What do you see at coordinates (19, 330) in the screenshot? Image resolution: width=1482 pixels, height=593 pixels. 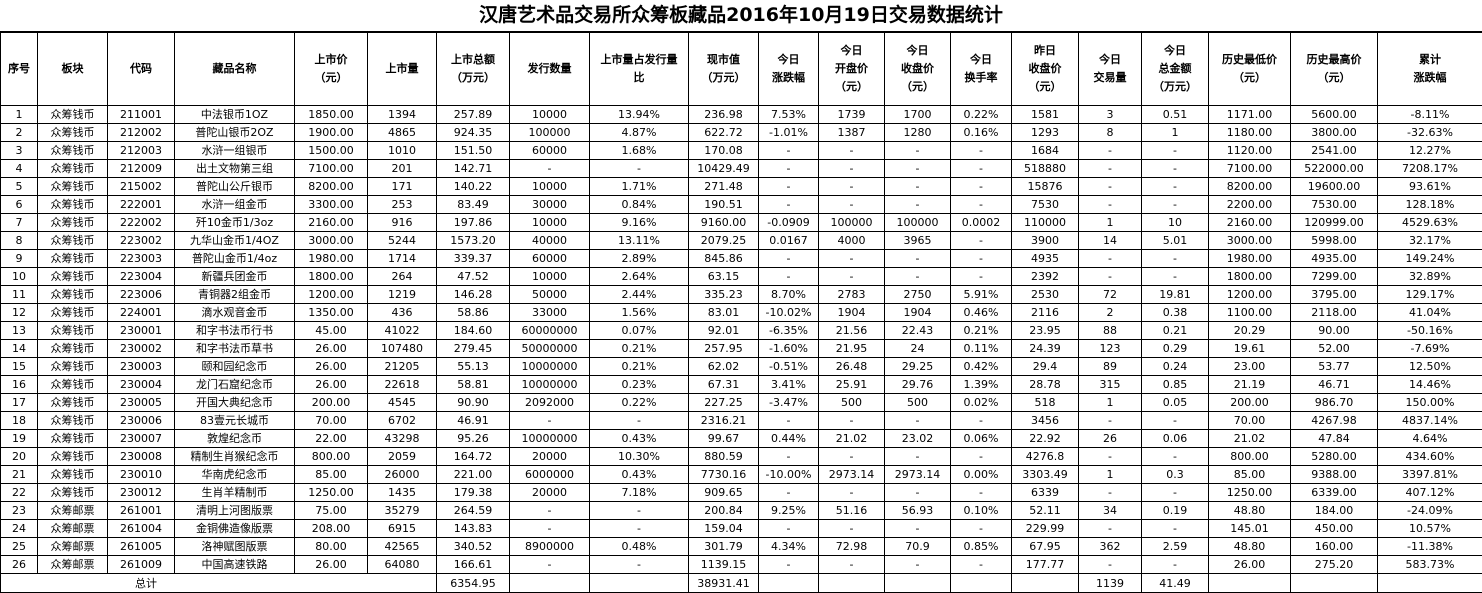 I see `table-cell: 13` at bounding box center [19, 330].